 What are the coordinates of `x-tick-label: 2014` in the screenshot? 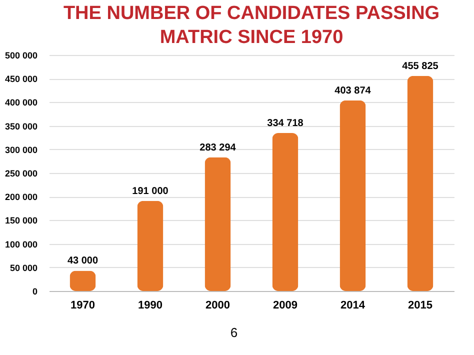 It's located at (353, 306).